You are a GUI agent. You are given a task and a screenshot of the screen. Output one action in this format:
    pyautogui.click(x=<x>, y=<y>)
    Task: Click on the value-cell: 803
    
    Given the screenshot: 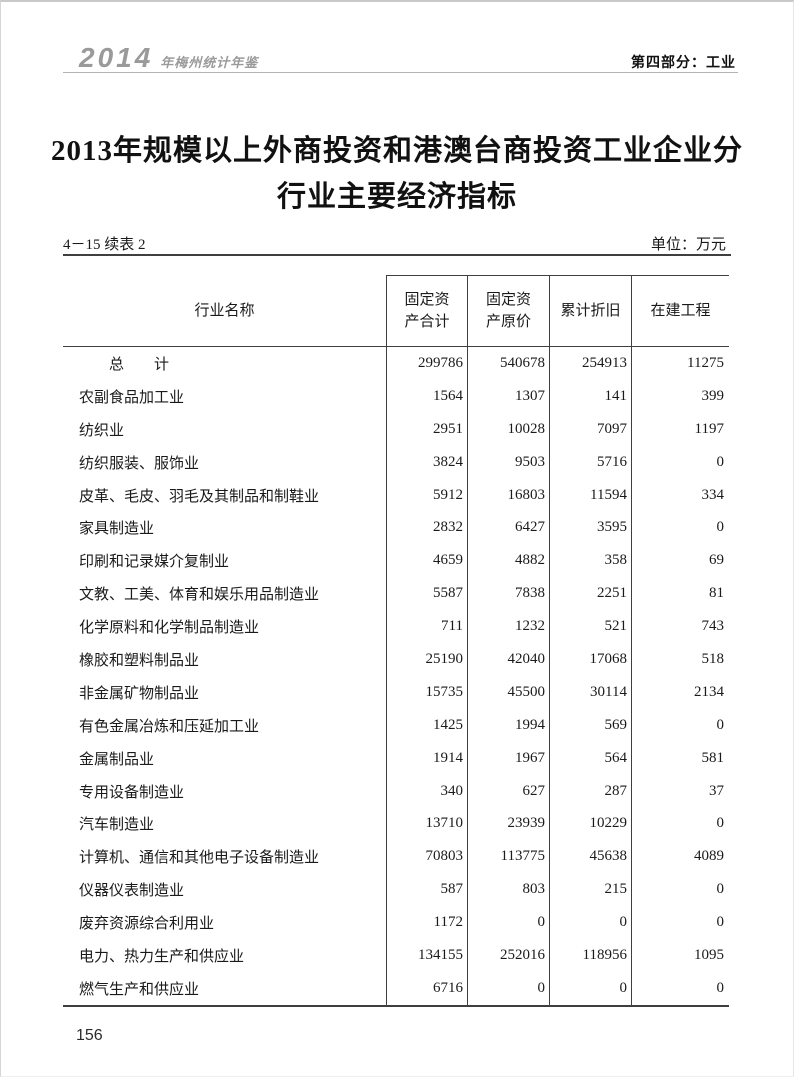 What is the action you would take?
    pyautogui.click(x=509, y=890)
    